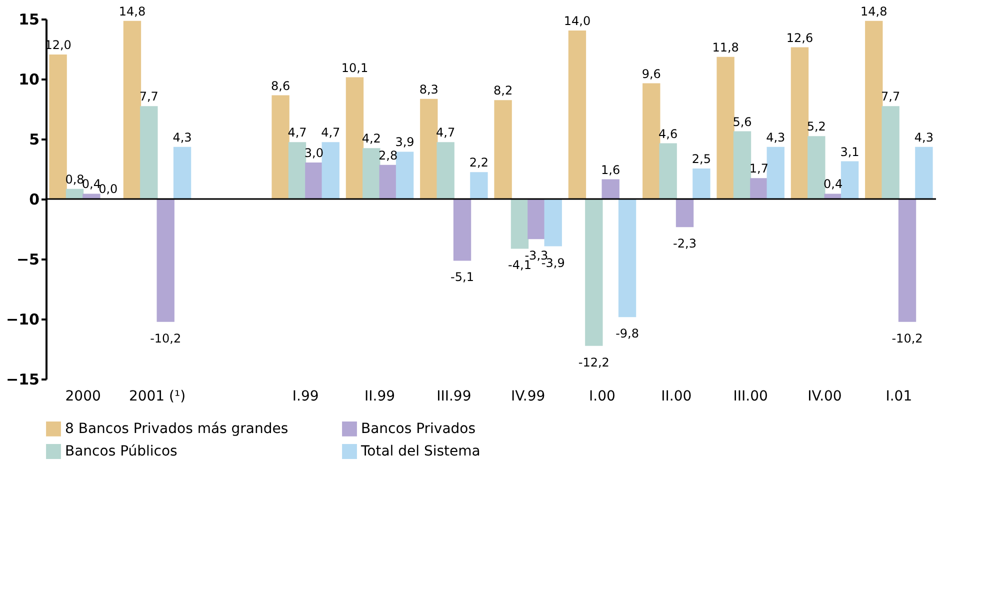 This screenshot has height=596, width=994. I want to click on data-label: 1,6, so click(610, 169).